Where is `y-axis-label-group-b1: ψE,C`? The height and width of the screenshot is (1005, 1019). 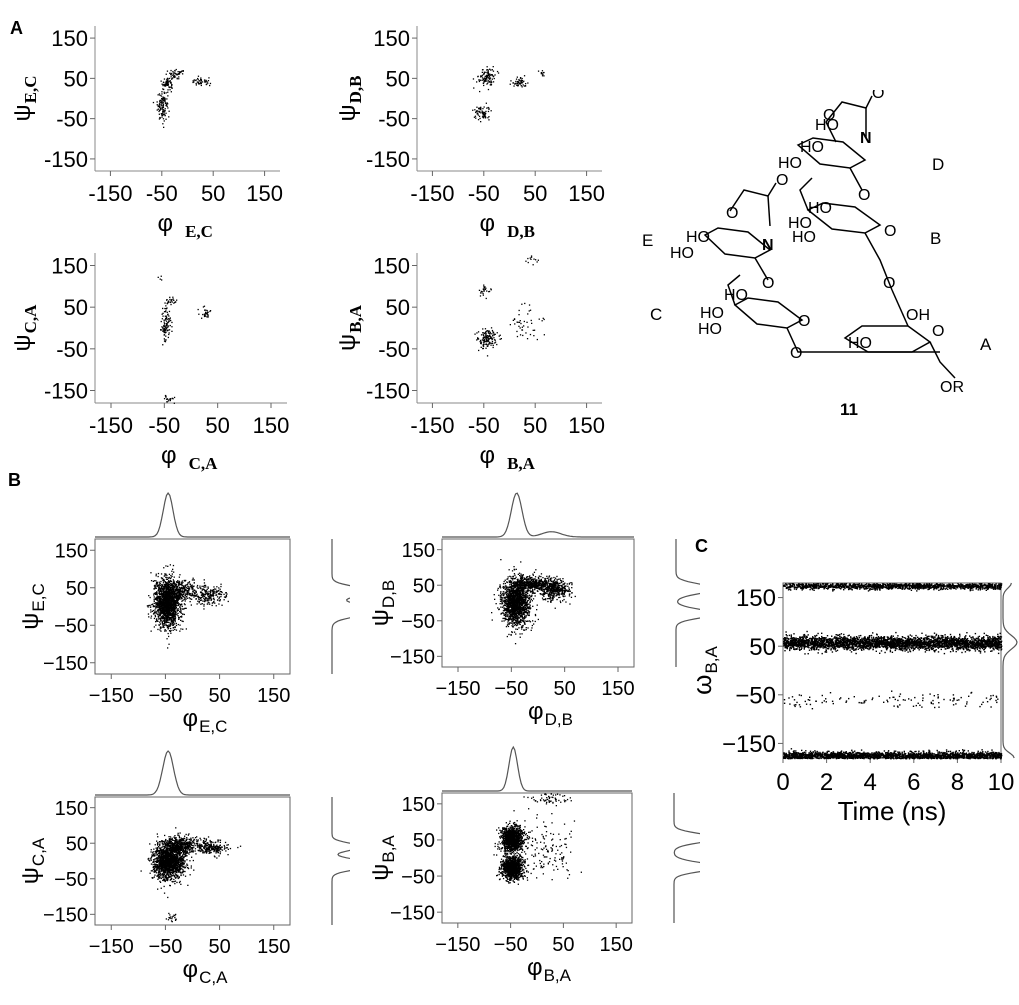 y-axis-label-group-b1: ψE,C is located at coordinates (32, 606).